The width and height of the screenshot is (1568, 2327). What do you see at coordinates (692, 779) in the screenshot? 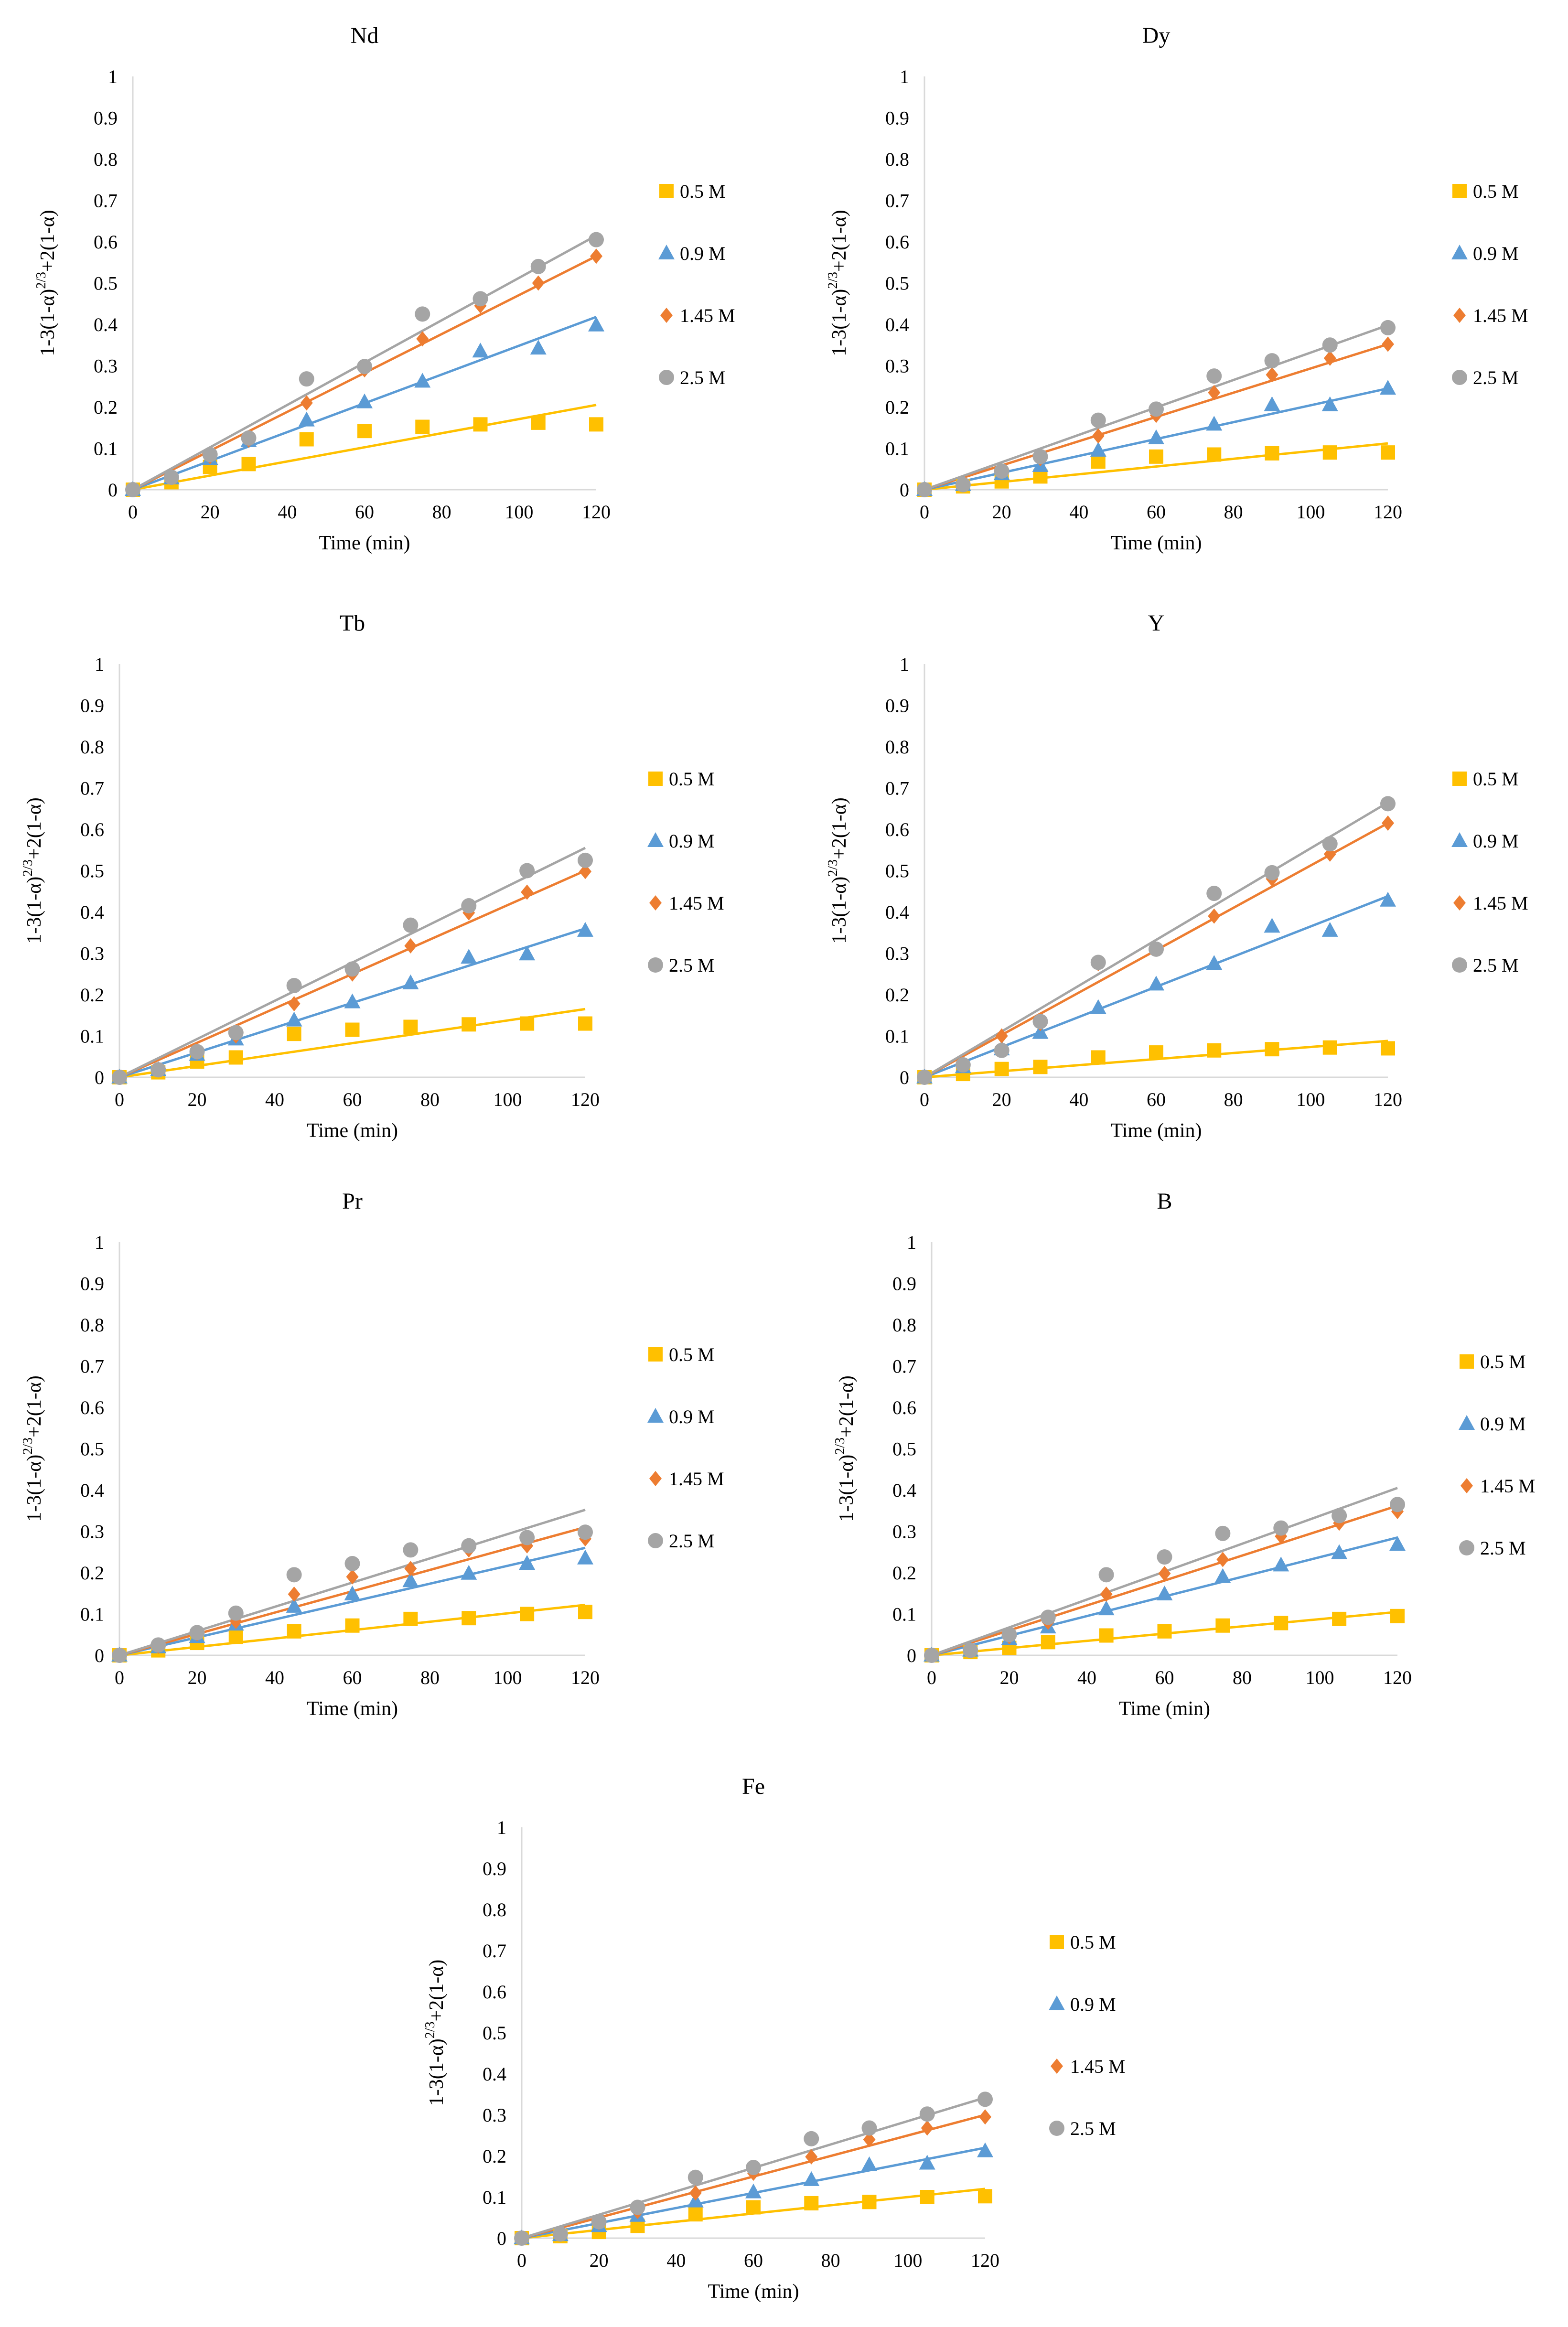
I see `legend-label: 0.5 M` at bounding box center [692, 779].